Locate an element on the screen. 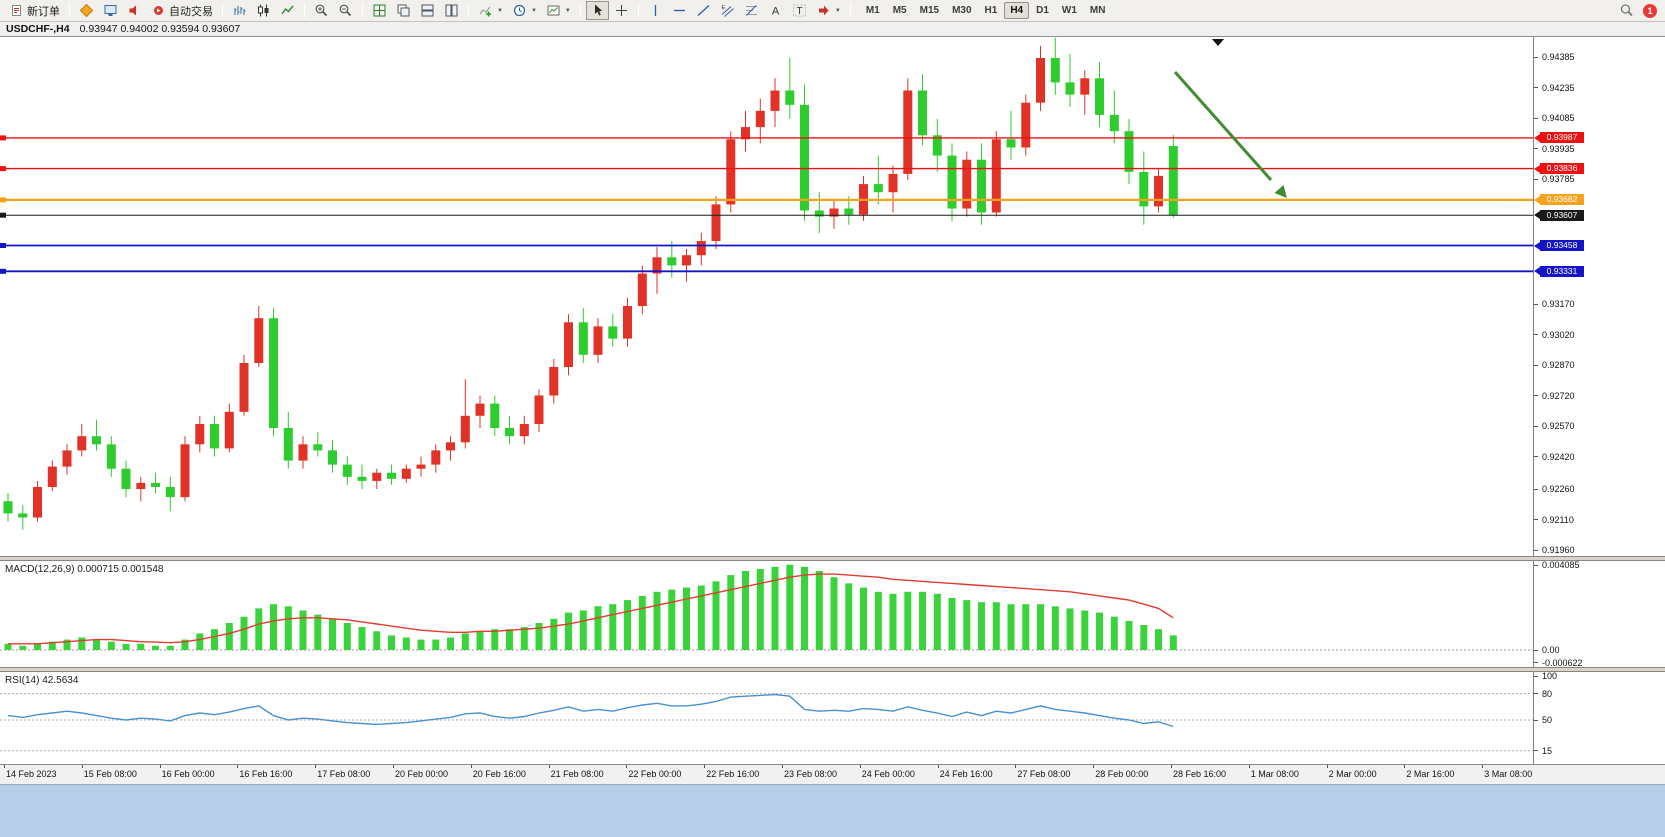 The height and width of the screenshot is (837, 1665). rsi-label: RSI(14) 42.5634 is located at coordinates (42, 680).